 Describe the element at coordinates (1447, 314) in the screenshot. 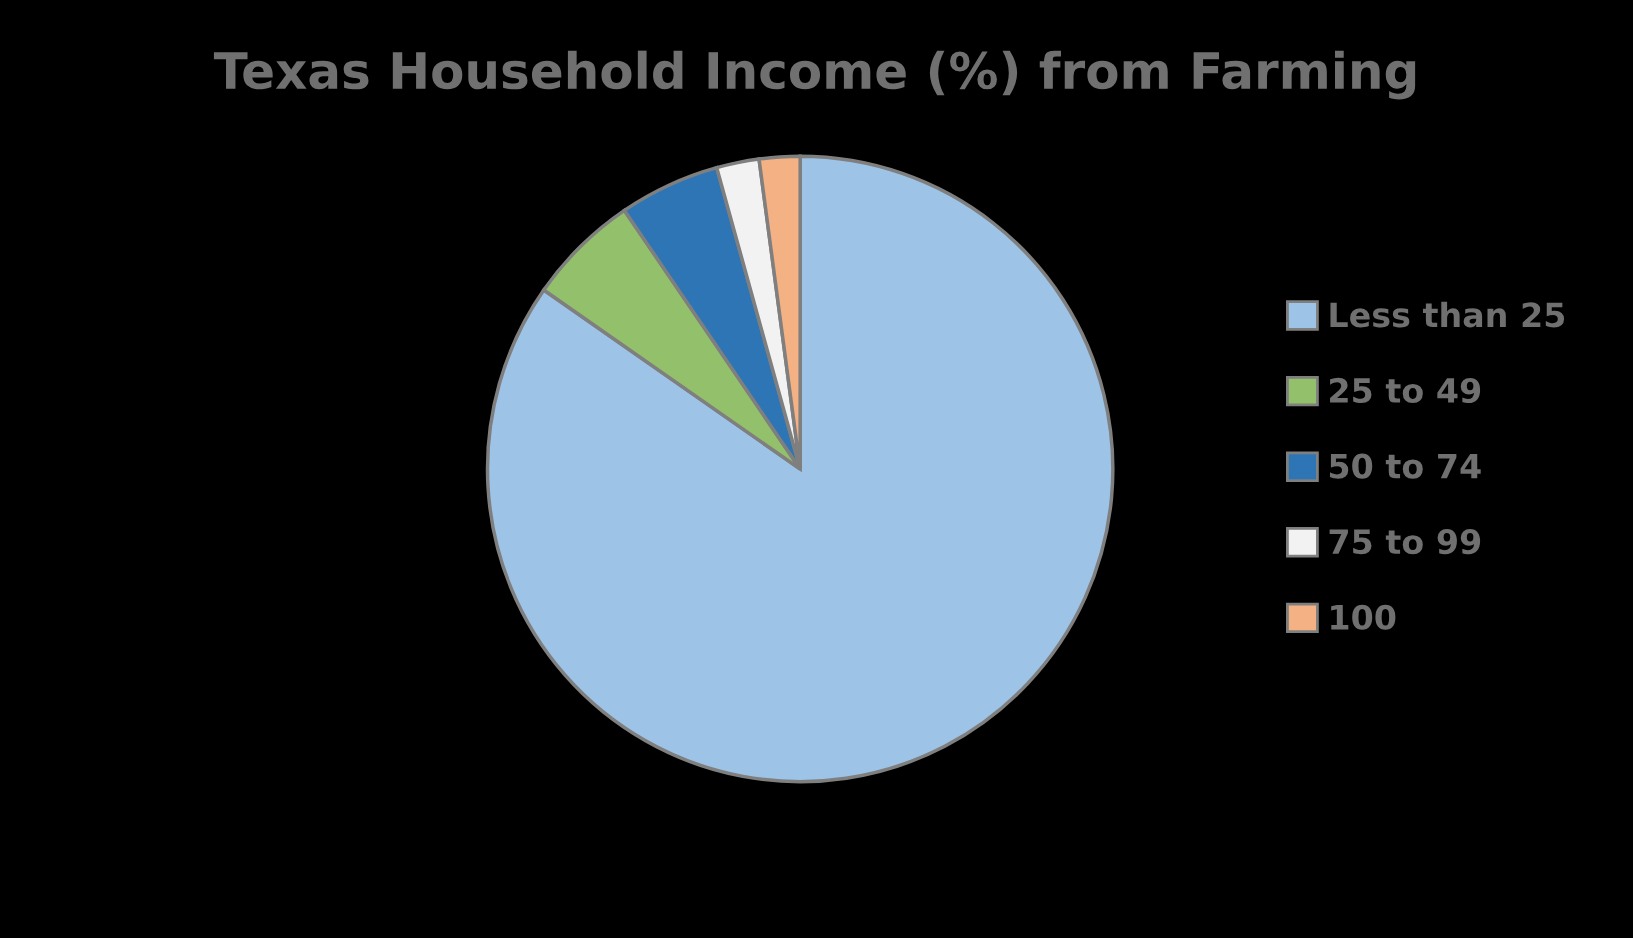

I see `legend-label: Less than 25` at that location.